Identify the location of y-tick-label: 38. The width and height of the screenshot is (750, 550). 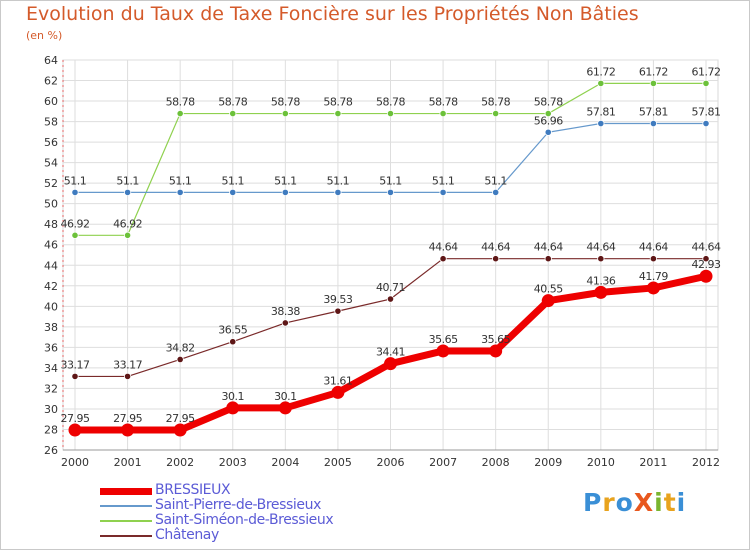
(51, 327).